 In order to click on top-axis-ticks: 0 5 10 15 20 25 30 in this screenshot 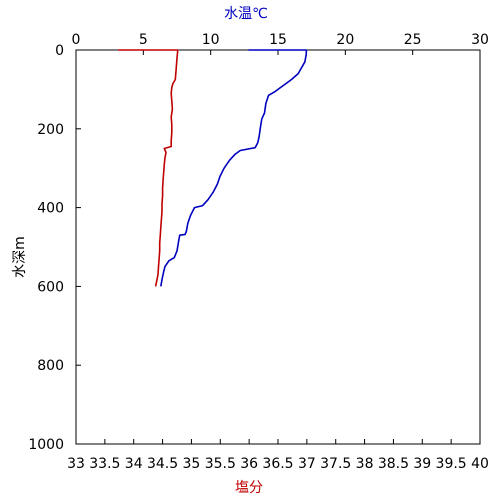, I will do `click(280, 43)`.